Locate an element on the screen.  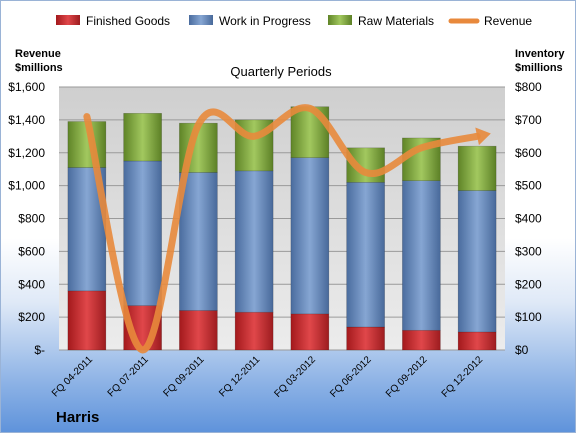
right-tick-label: $600 is located at coordinates (528, 153).